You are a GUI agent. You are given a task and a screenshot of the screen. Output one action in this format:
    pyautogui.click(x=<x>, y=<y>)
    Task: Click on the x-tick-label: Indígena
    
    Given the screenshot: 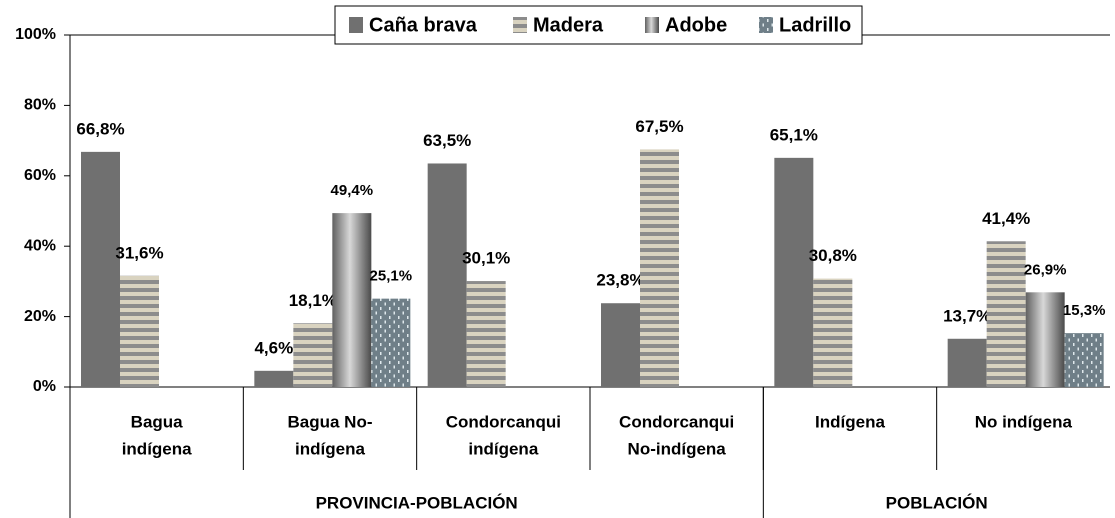 What is the action you would take?
    pyautogui.click(x=850, y=421)
    